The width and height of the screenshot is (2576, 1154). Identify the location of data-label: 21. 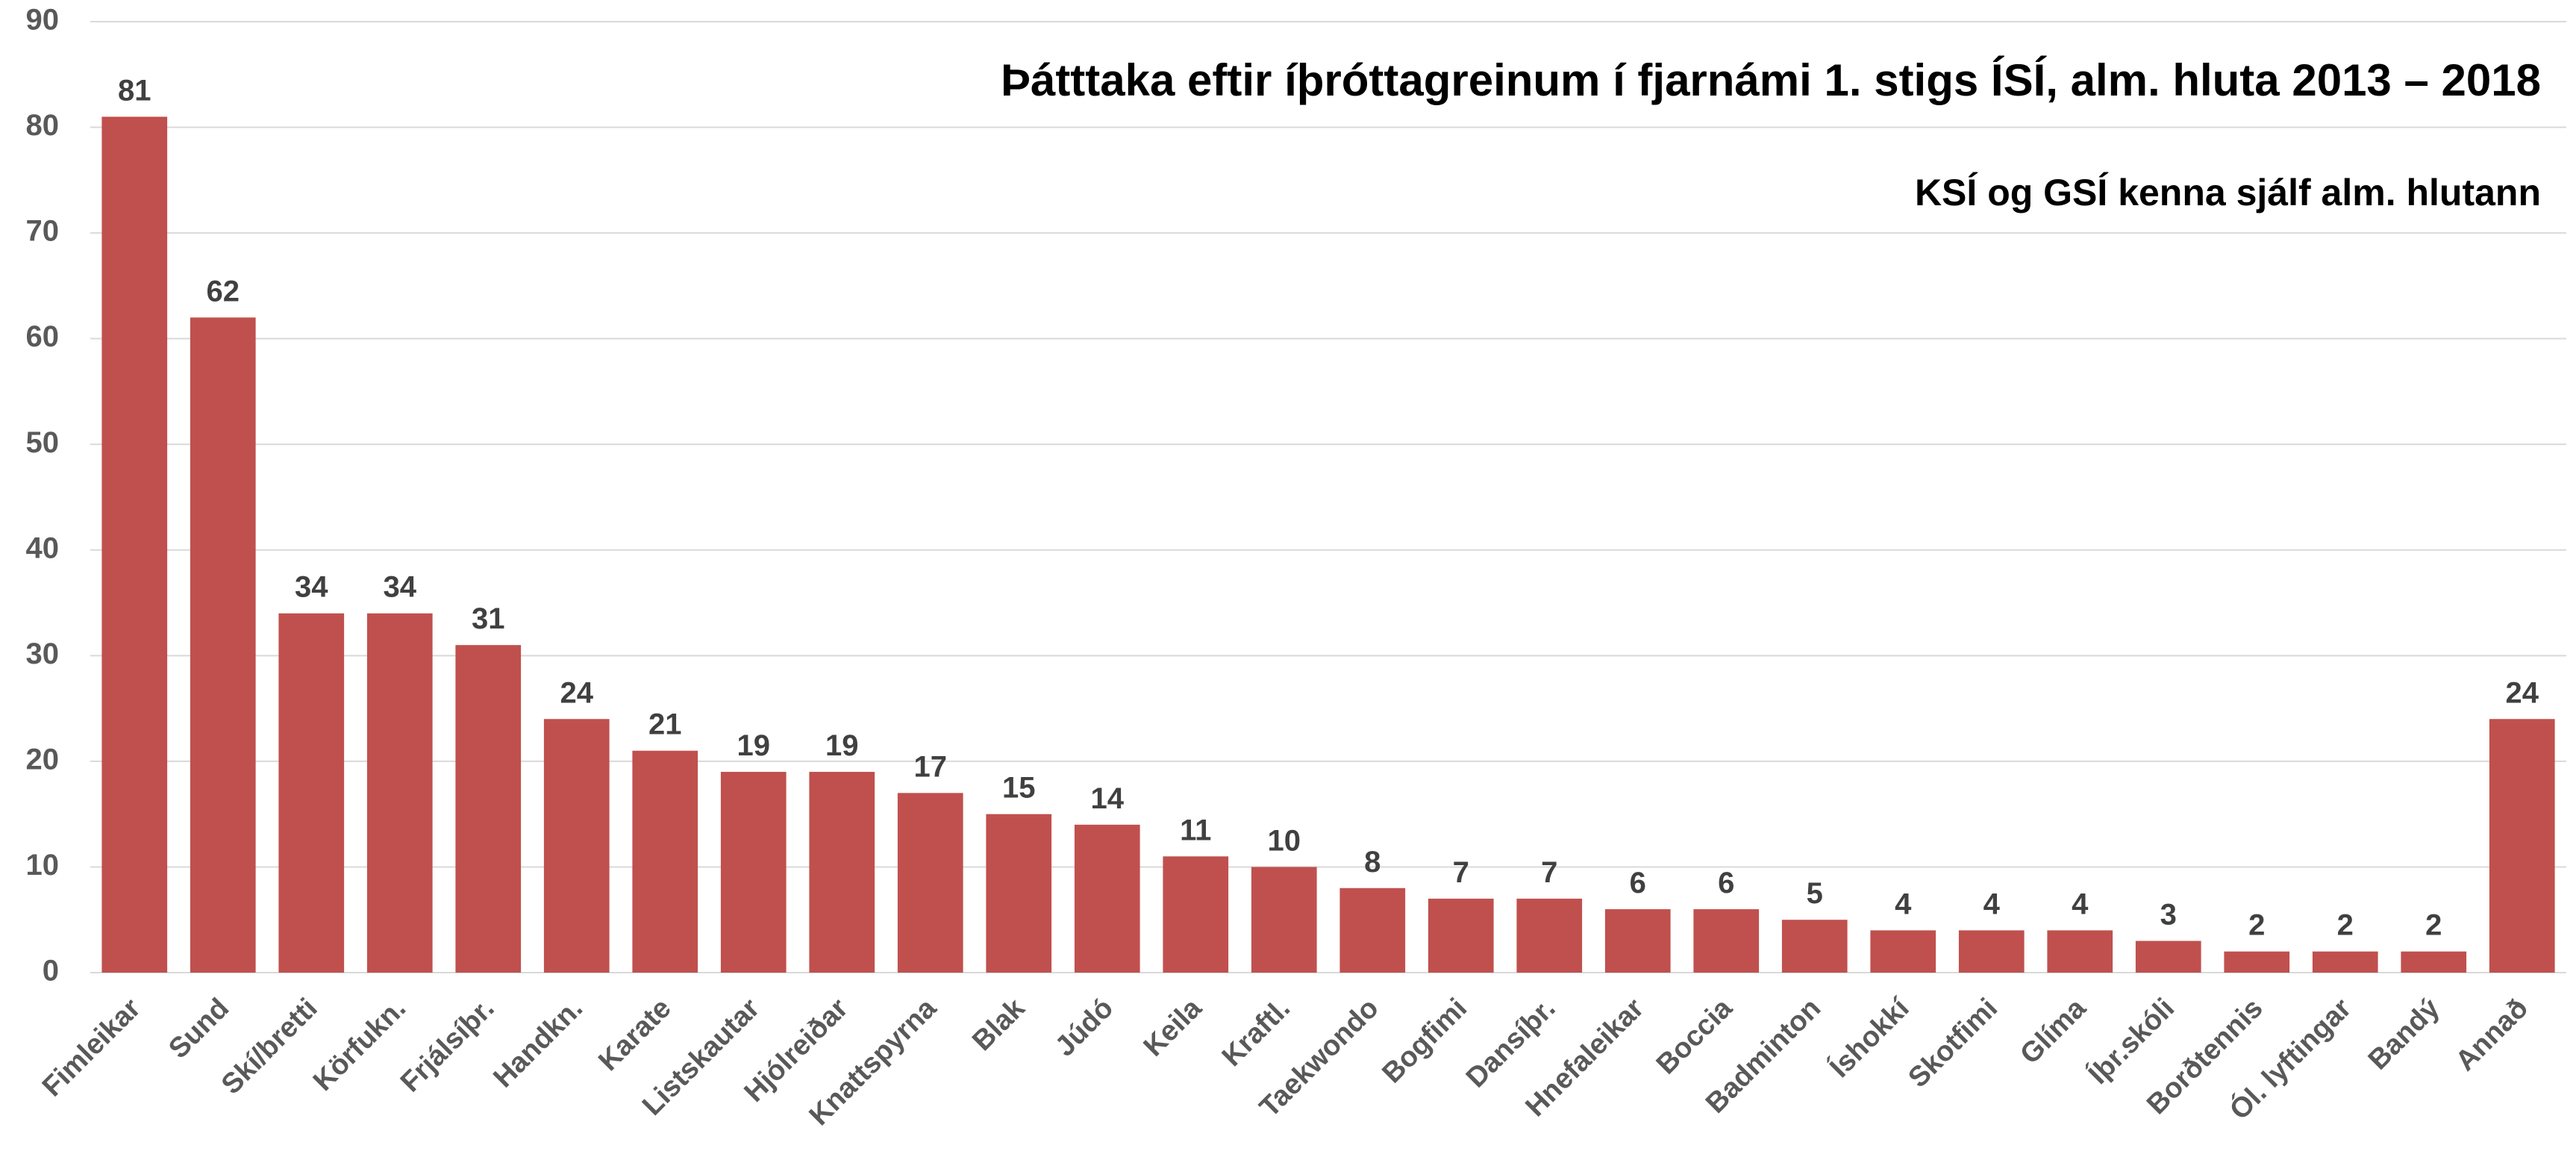
(665, 724).